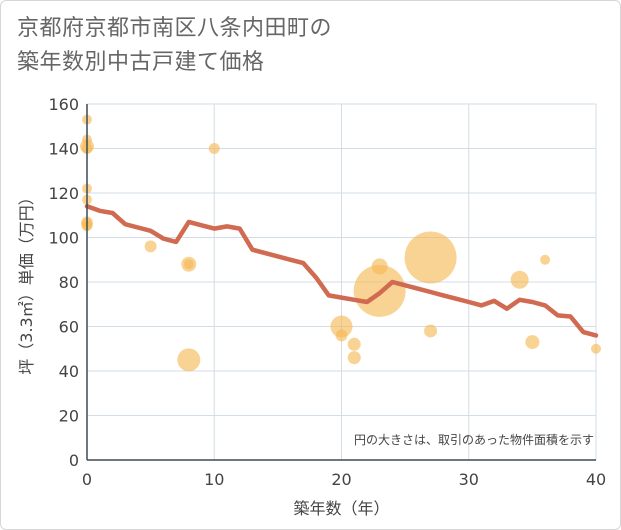  I want to click on bubble-size-note: 円の大きさは、取引のあった物件面積を示す, so click(474, 439).